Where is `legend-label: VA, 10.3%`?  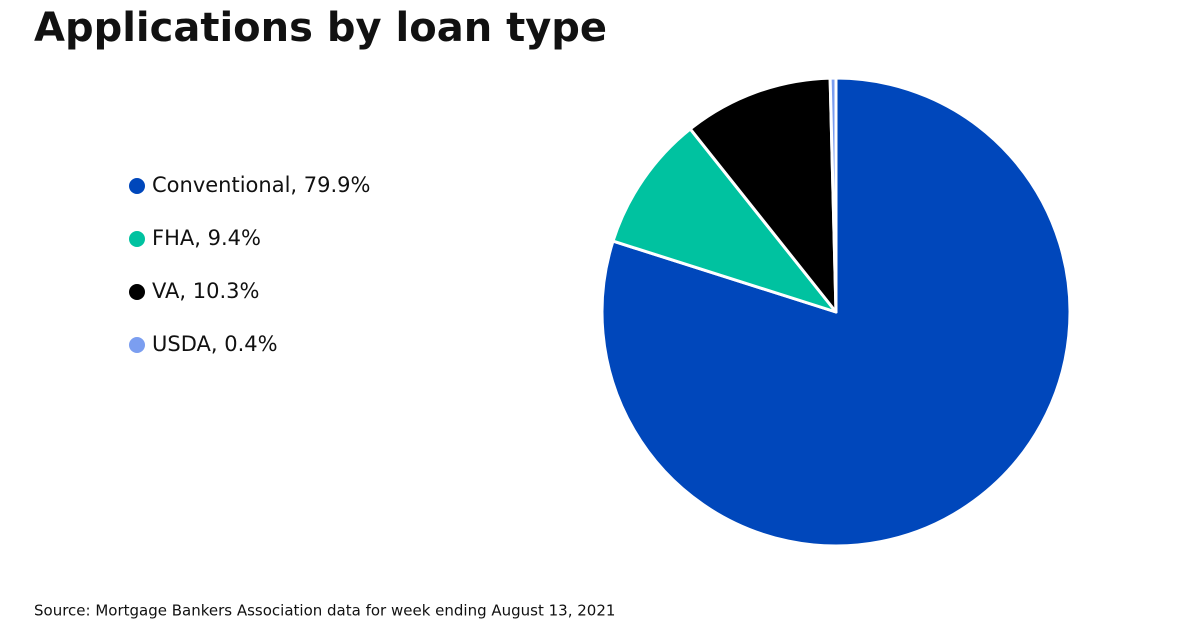
legend-label: VA, 10.3% is located at coordinates (205, 291).